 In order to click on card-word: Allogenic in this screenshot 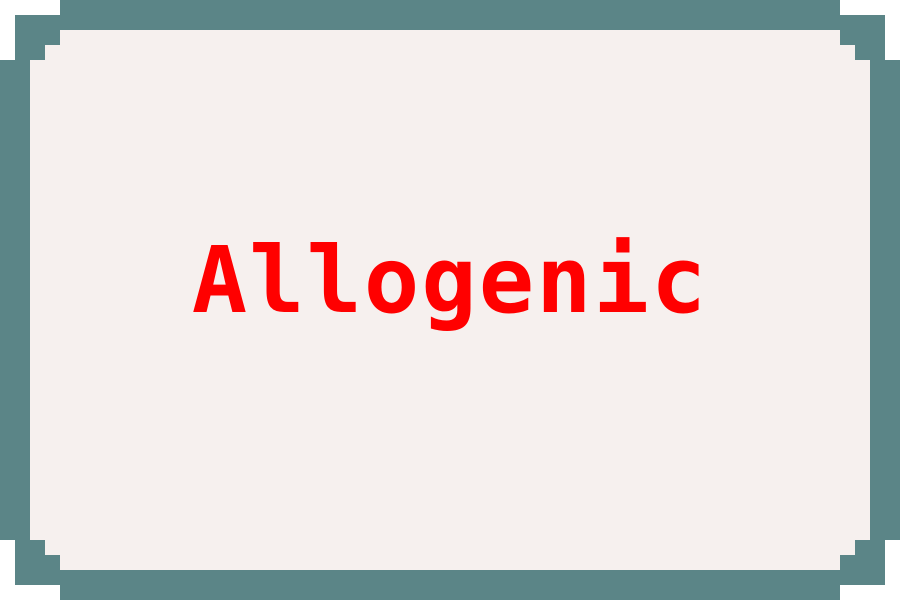, I will do `click(450, 280)`.